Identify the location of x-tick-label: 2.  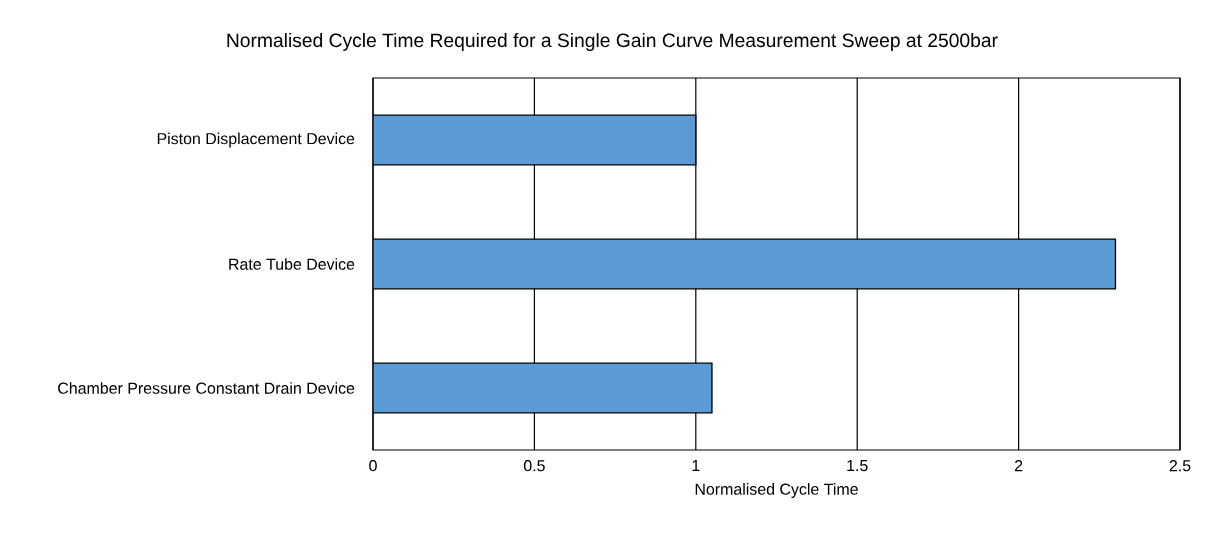
(1018, 466).